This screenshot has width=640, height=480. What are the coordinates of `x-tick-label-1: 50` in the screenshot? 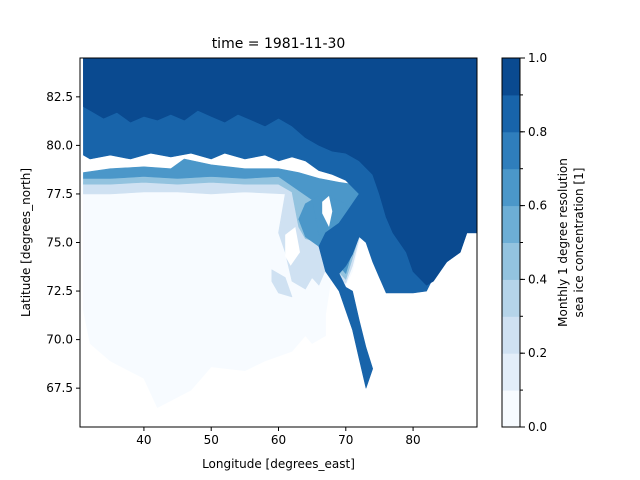 It's located at (211, 440).